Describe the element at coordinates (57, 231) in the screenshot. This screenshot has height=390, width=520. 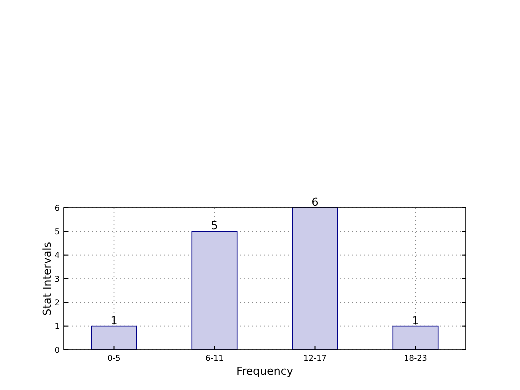
I see `y-tick-label: 5` at that location.